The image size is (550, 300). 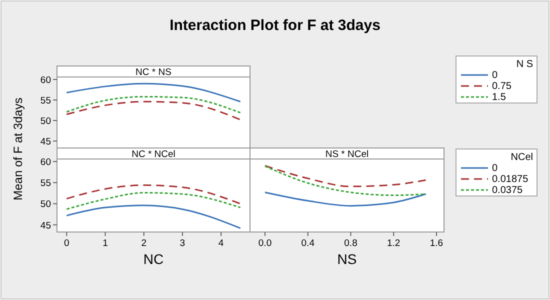 I want to click on x-tick-label: 1.6, so click(x=437, y=243).